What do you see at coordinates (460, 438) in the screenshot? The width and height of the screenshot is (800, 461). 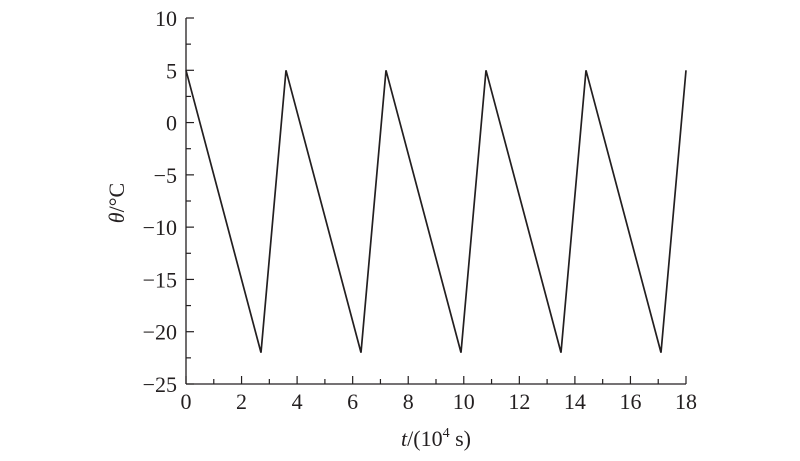 I see `x-axis-label-unit-close: s)` at bounding box center [460, 438].